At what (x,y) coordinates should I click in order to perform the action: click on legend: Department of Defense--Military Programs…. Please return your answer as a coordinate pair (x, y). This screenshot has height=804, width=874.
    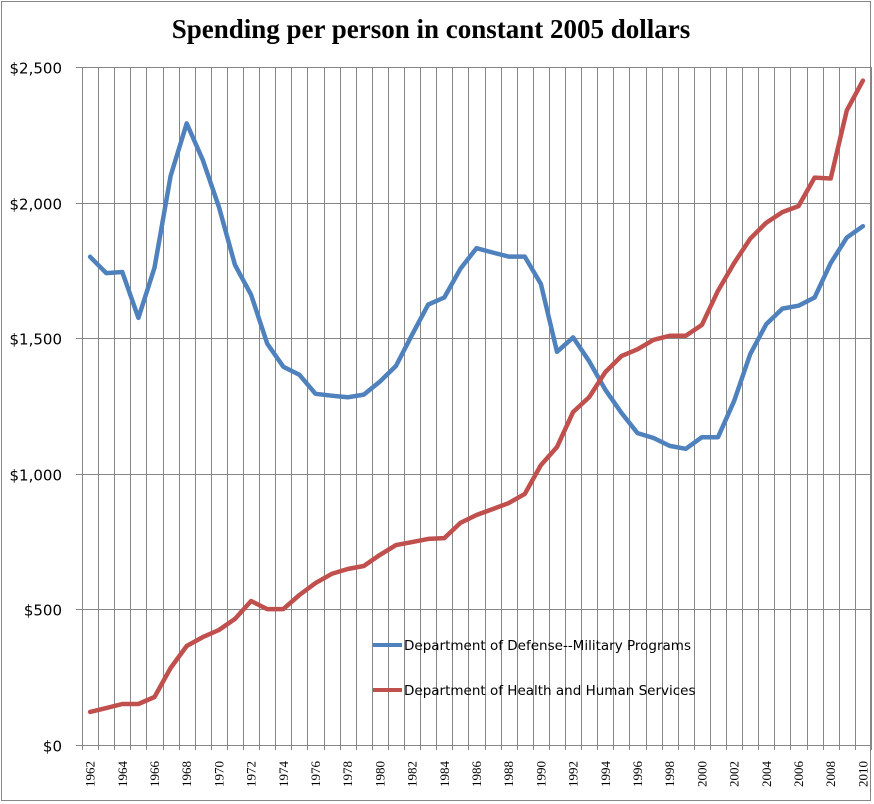
    Looking at the image, I should click on (534, 668).